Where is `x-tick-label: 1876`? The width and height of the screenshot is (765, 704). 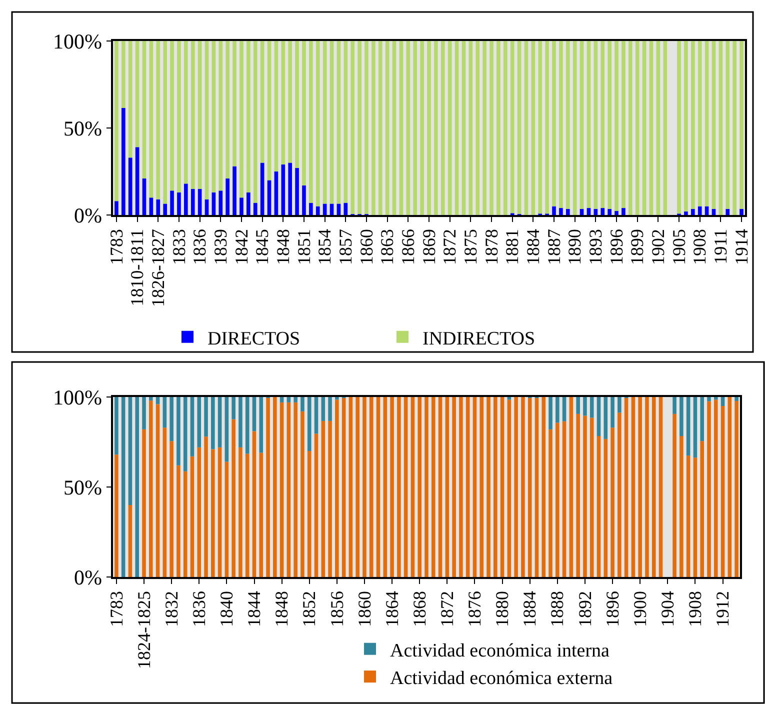
x-tick-label: 1876 is located at coordinates (474, 608).